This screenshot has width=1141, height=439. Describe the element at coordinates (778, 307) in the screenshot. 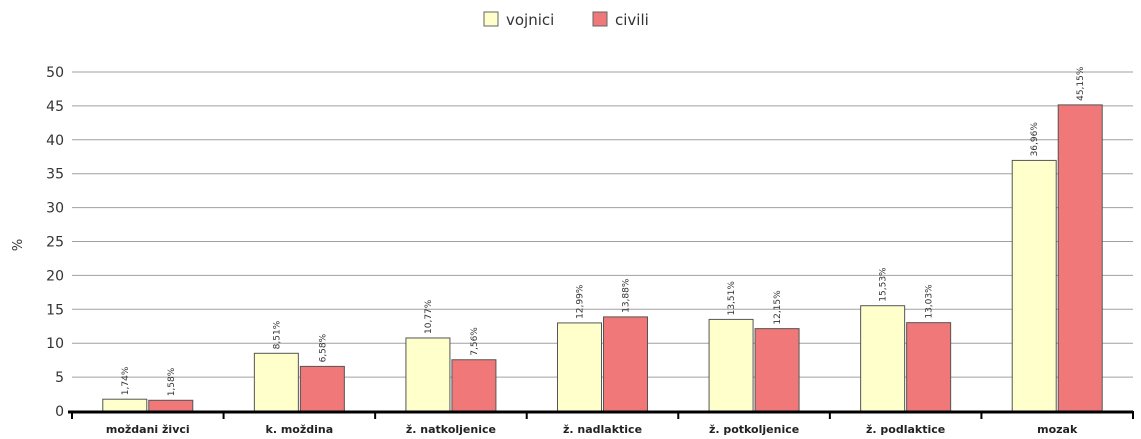

I see `data-label: 12,15%` at that location.